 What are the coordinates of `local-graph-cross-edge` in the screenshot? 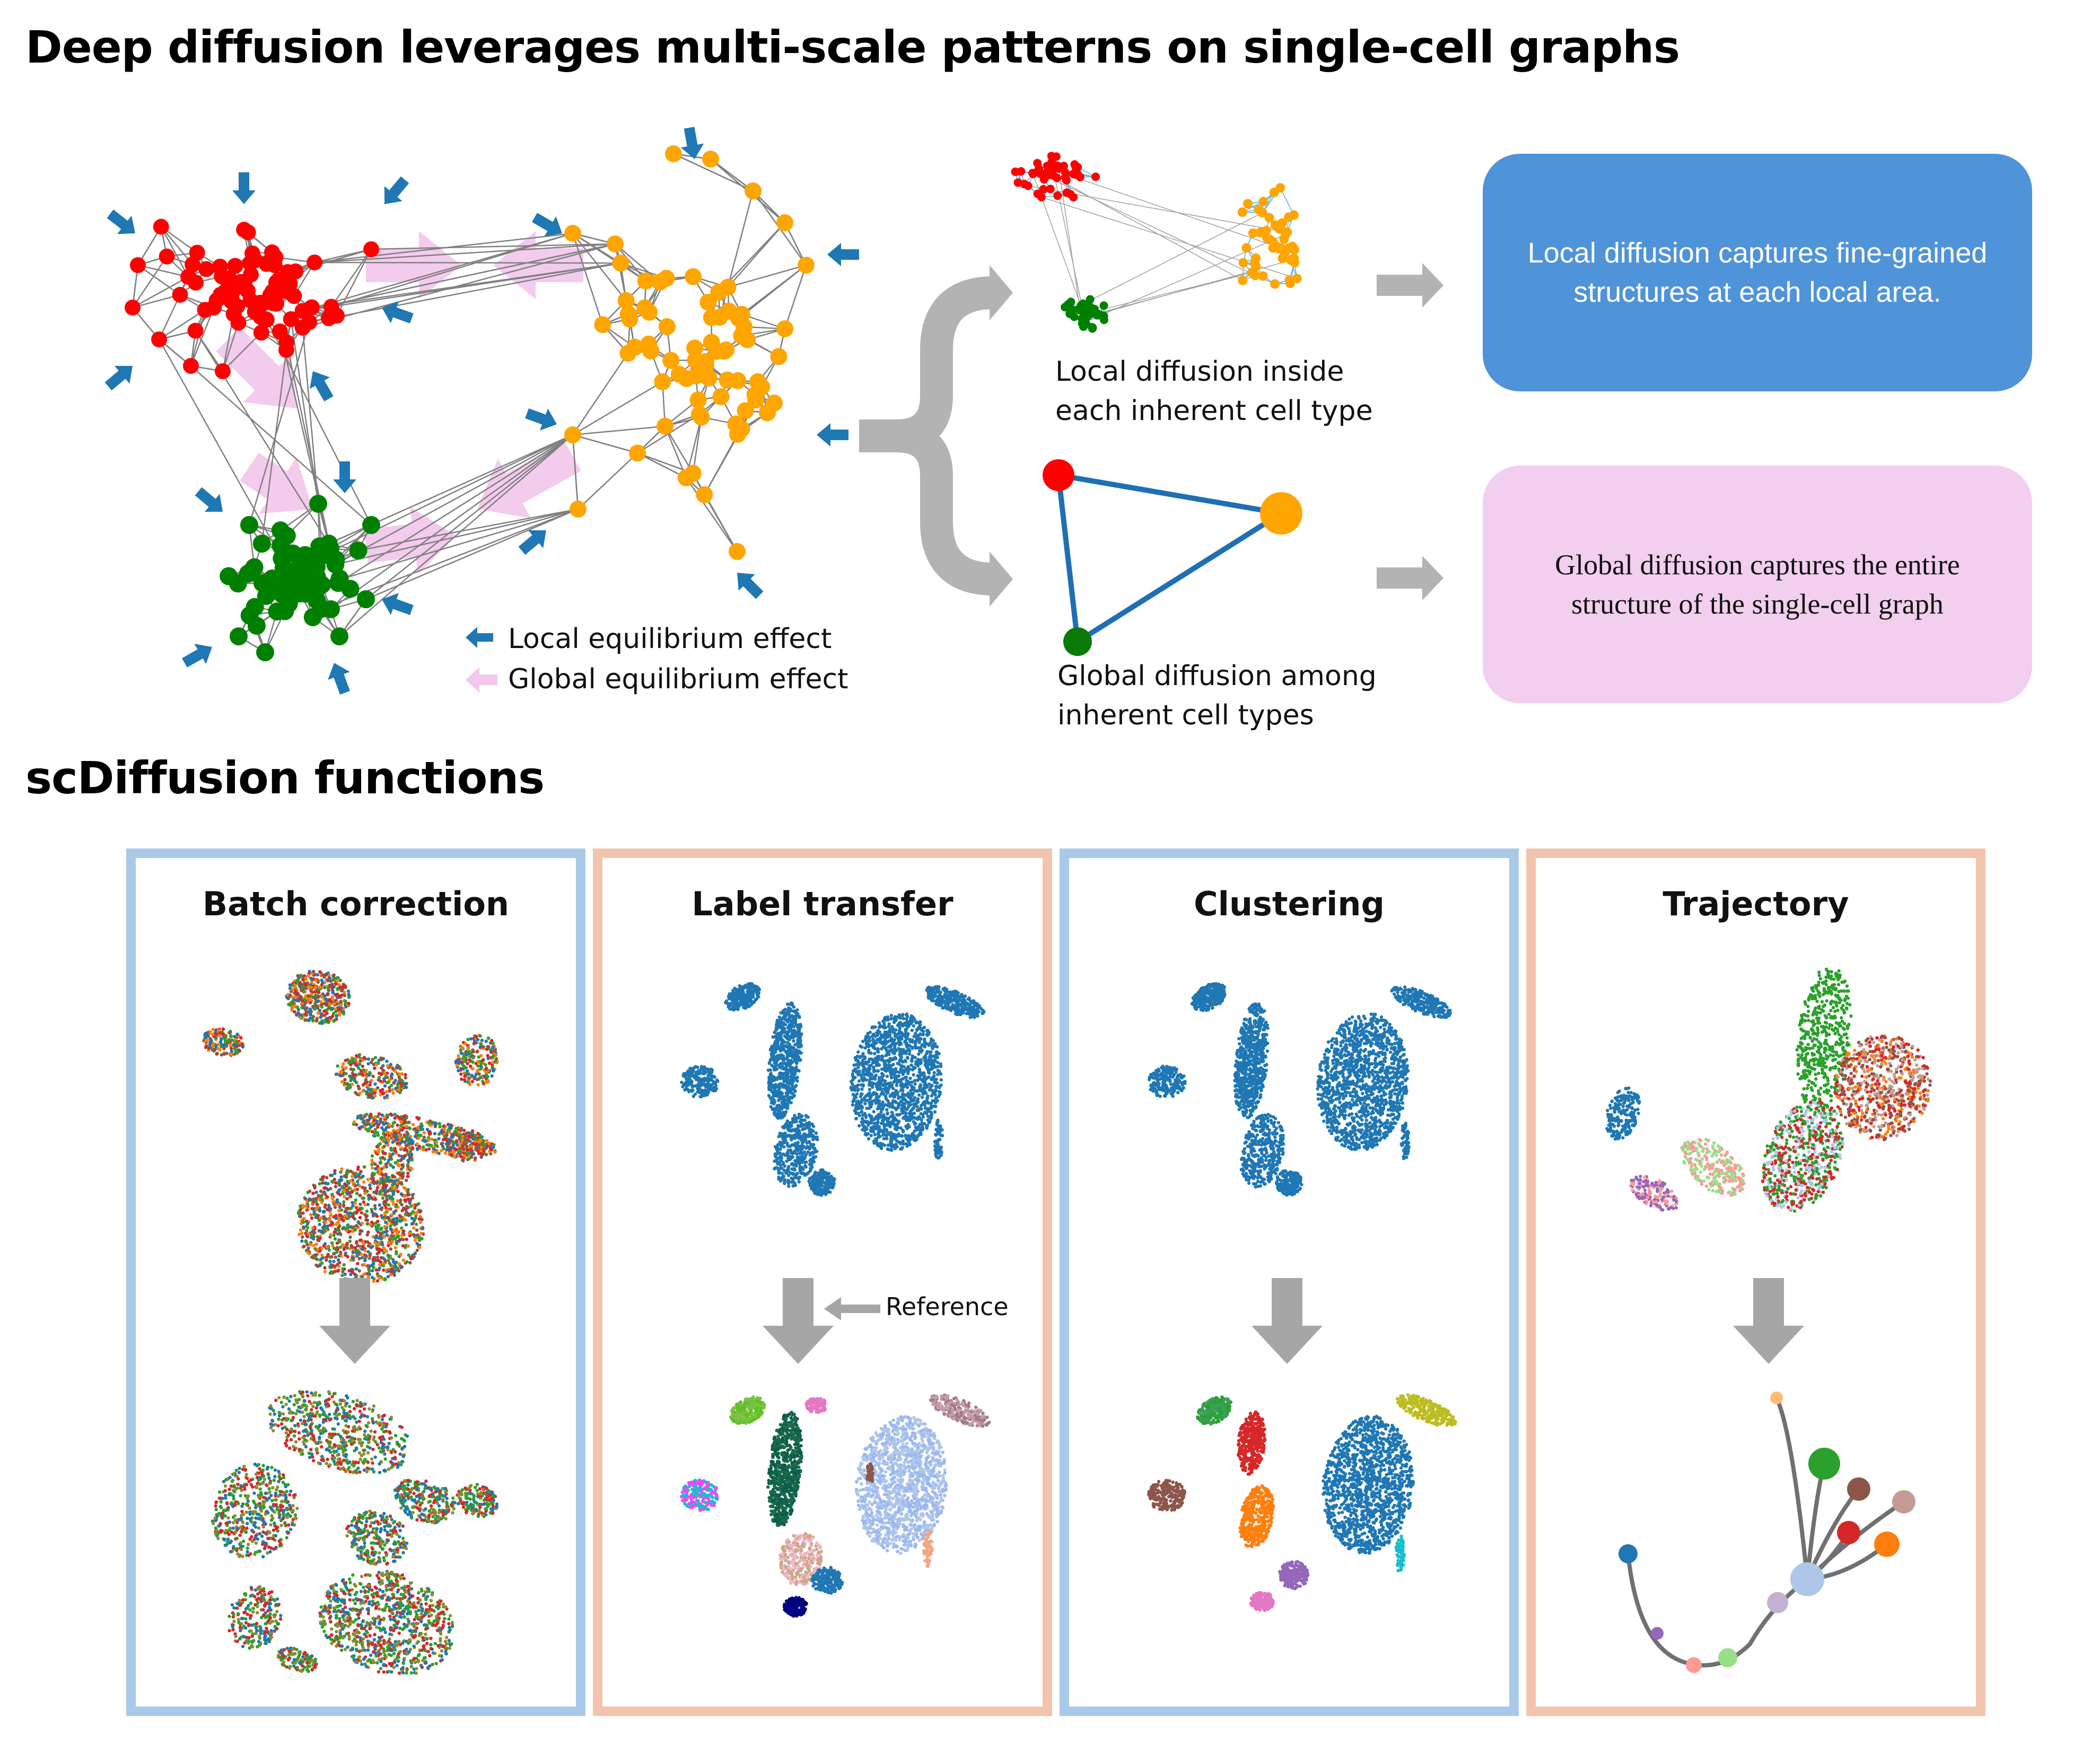 It's located at (1171, 292).